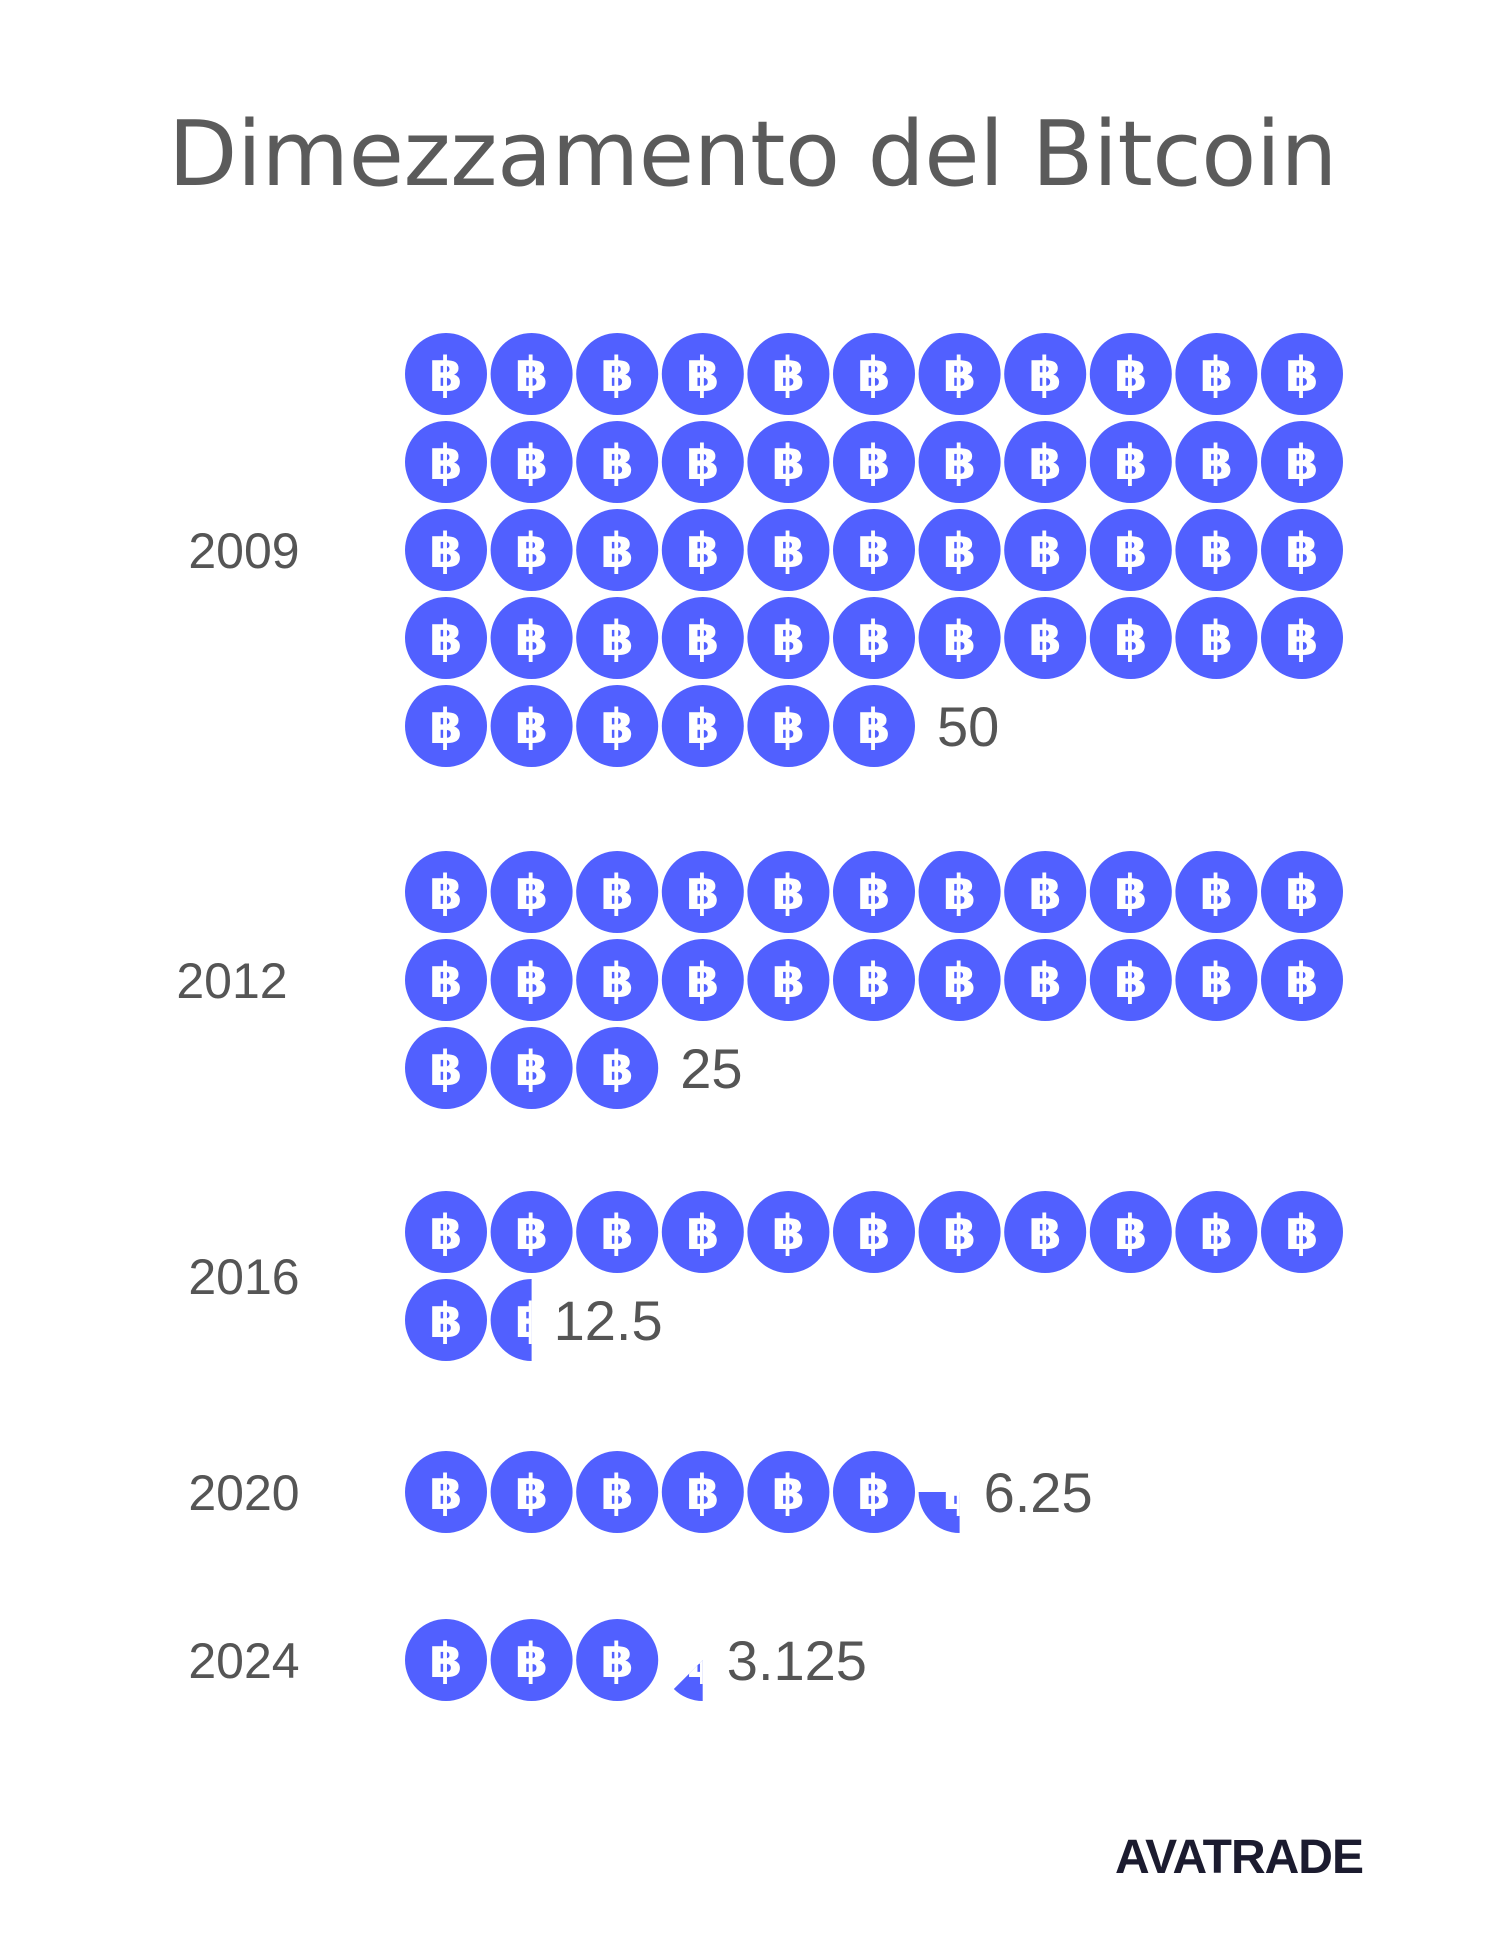 This screenshot has height=1947, width=1505. Describe the element at coordinates (243, 1661) in the screenshot. I see `year-label: 2024` at that location.